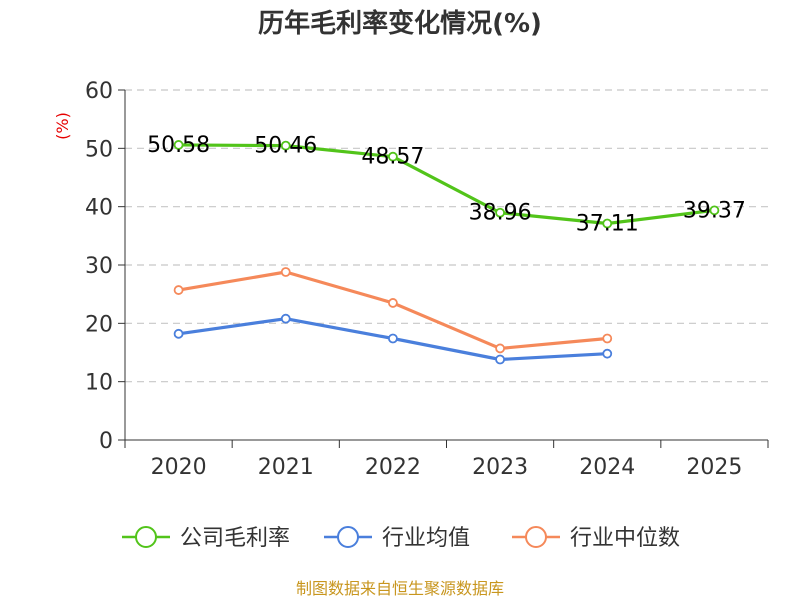 This screenshot has height=600, width=800. What do you see at coordinates (99, 91) in the screenshot?
I see `y-tick-label: 60` at bounding box center [99, 91].